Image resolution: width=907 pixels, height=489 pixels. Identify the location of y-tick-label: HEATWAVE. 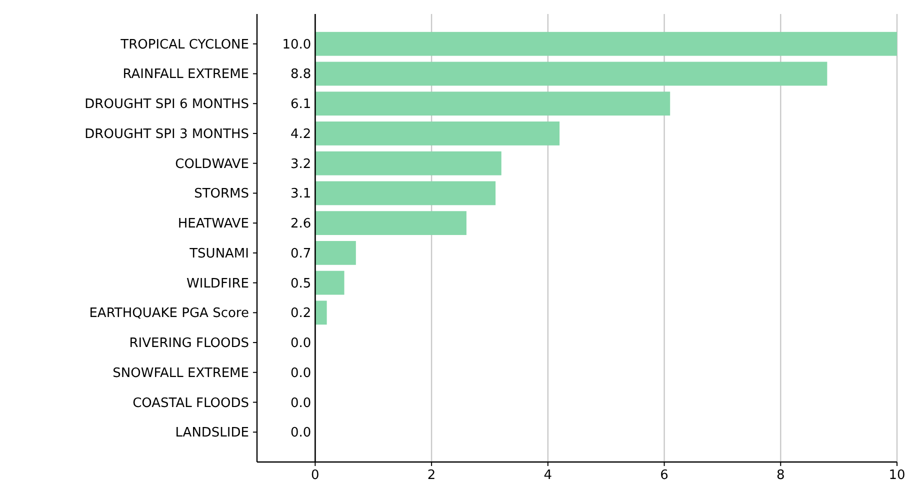
(213, 224).